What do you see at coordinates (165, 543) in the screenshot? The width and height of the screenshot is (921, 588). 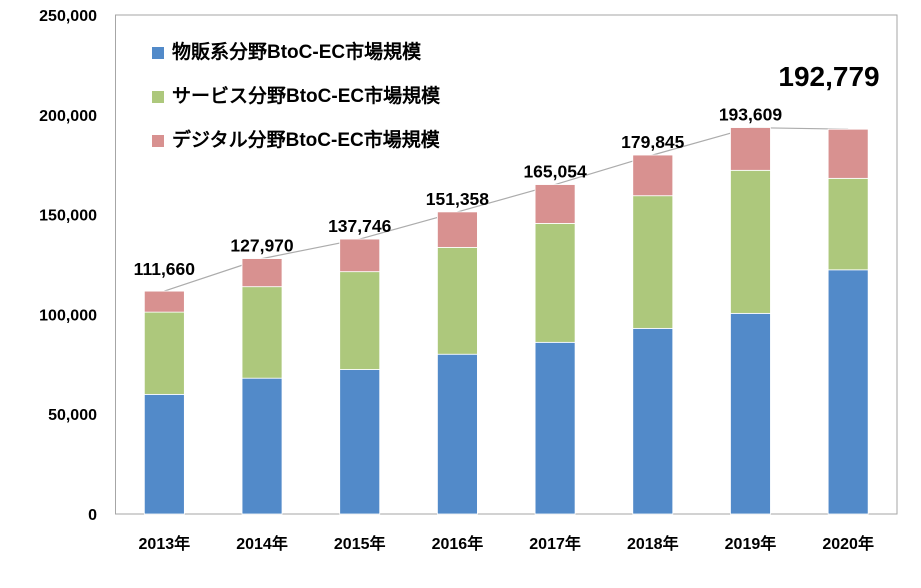 I see `x-axis-label: 2013年` at bounding box center [165, 543].